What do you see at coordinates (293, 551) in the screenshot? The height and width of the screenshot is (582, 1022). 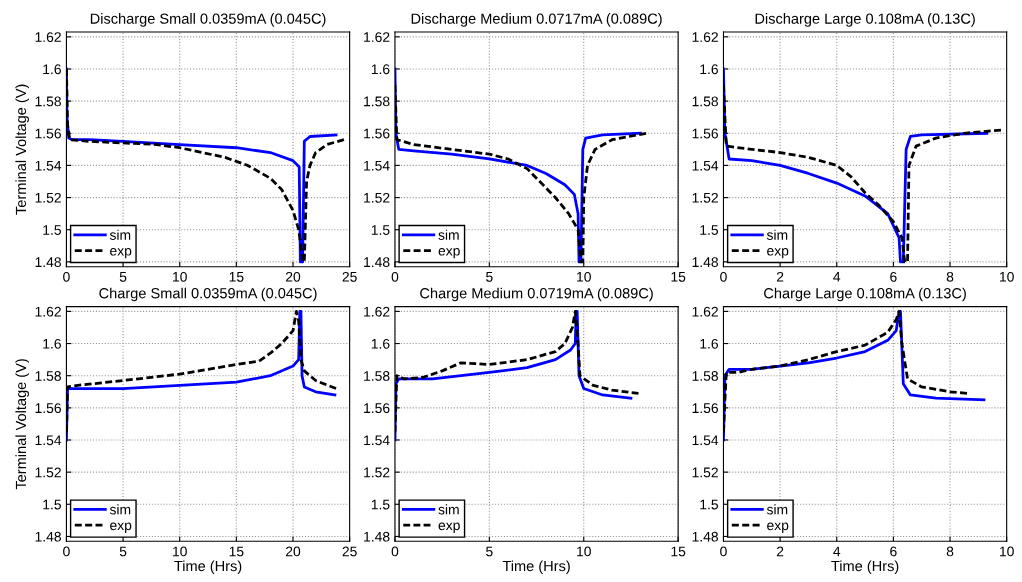 I see `x-tick-label: 20` at bounding box center [293, 551].